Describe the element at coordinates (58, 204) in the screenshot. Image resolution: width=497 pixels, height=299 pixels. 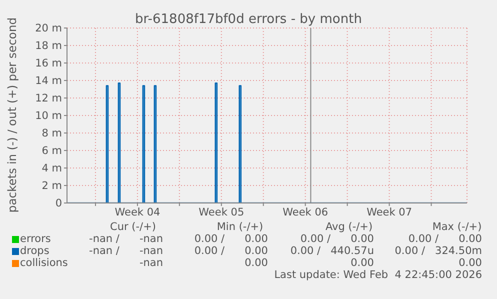
I see `y-tick-label: 0` at that location.